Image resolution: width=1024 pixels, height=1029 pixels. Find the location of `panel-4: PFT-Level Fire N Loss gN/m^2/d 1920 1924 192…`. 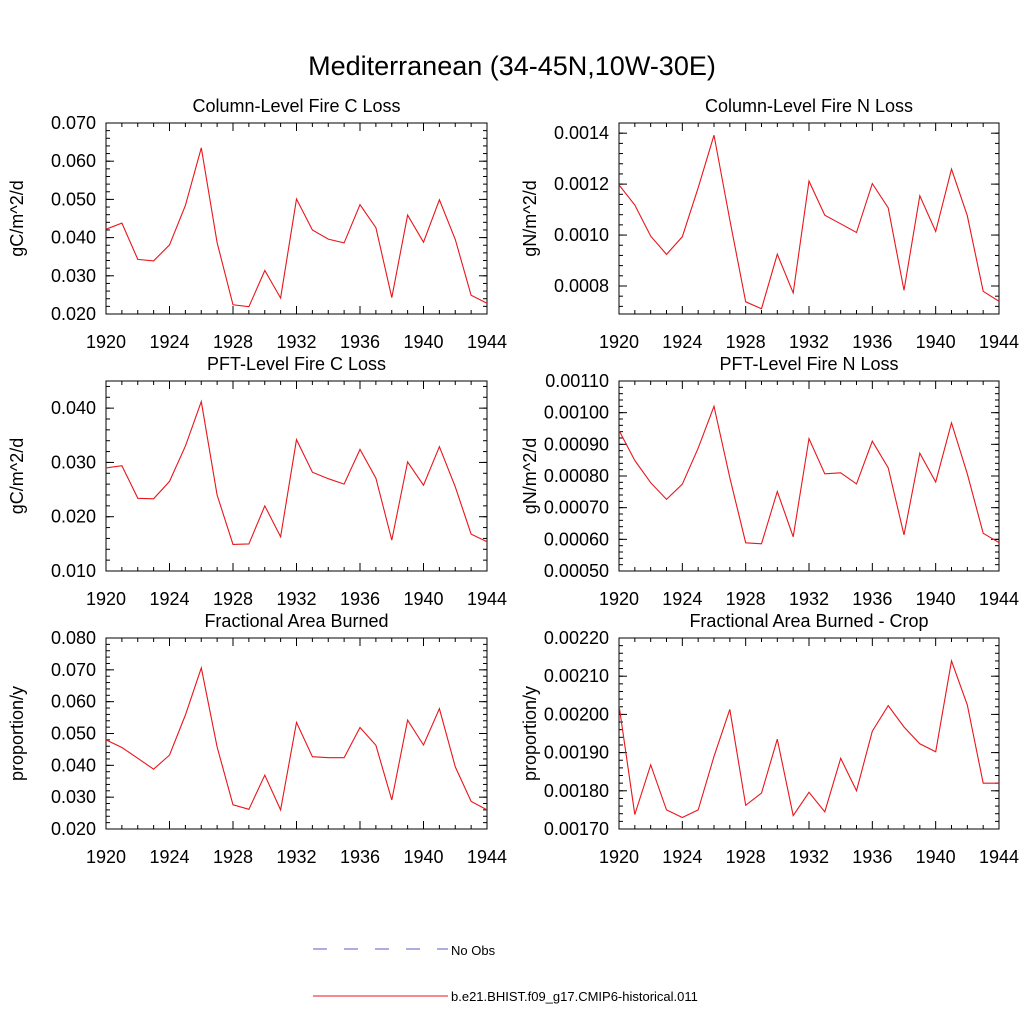

panel-4: PFT-Level Fire N Loss gN/m^2/d 1920 1924 192… is located at coordinates (769, 481).